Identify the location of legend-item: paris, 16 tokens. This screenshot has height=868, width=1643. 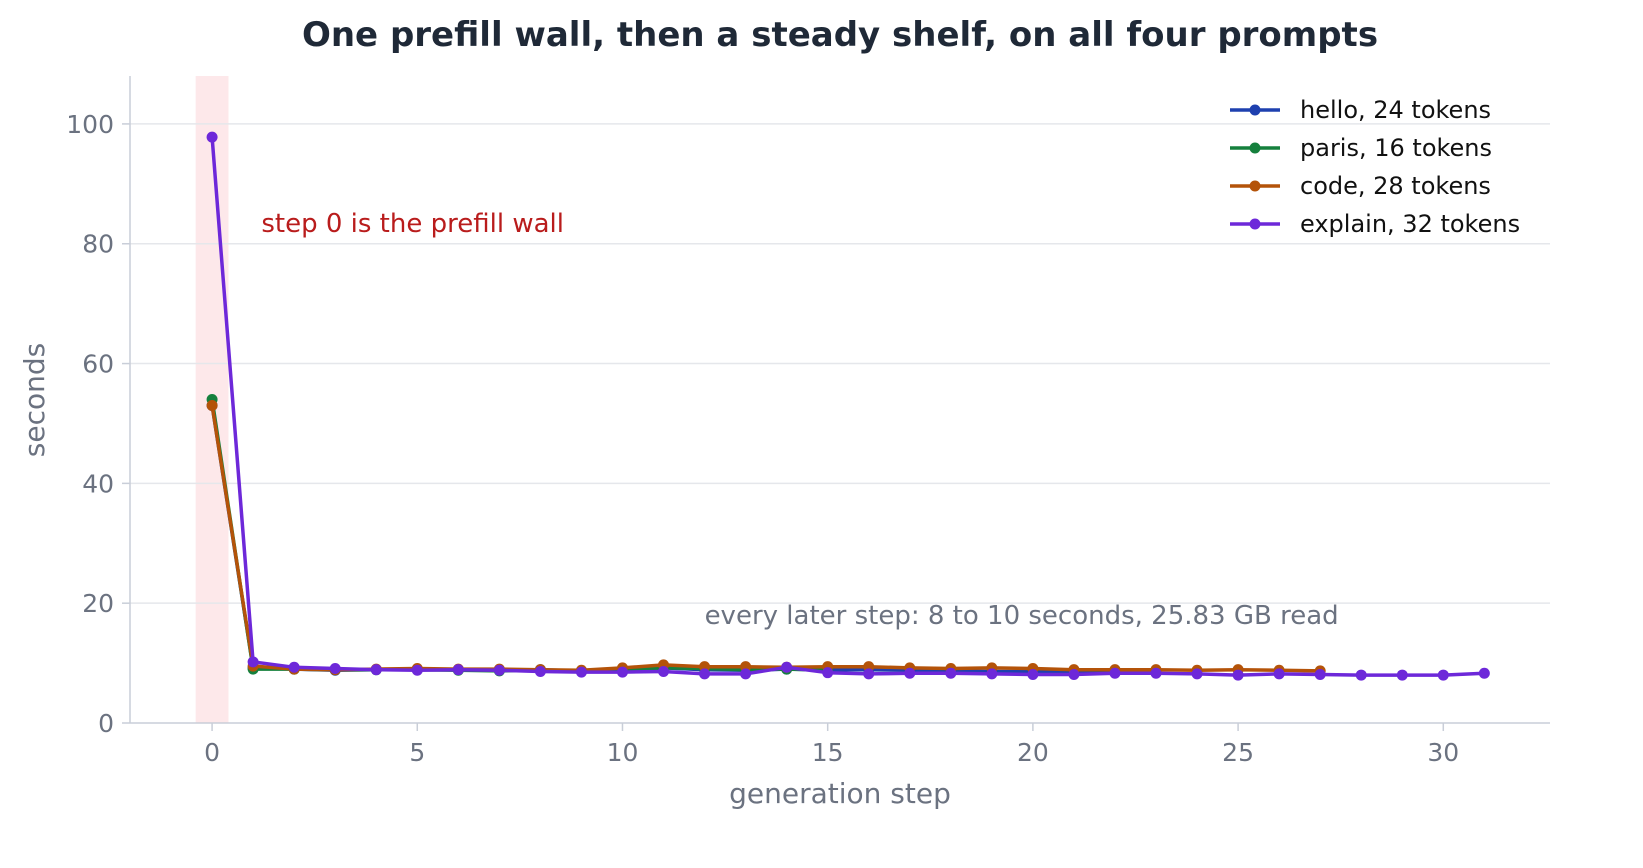
(1361, 148).